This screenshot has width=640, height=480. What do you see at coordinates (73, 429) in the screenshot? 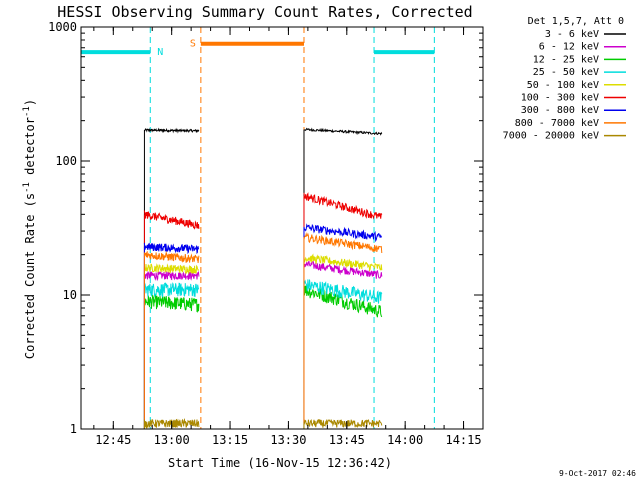
I see `y-tick-label: 1` at bounding box center [73, 429].